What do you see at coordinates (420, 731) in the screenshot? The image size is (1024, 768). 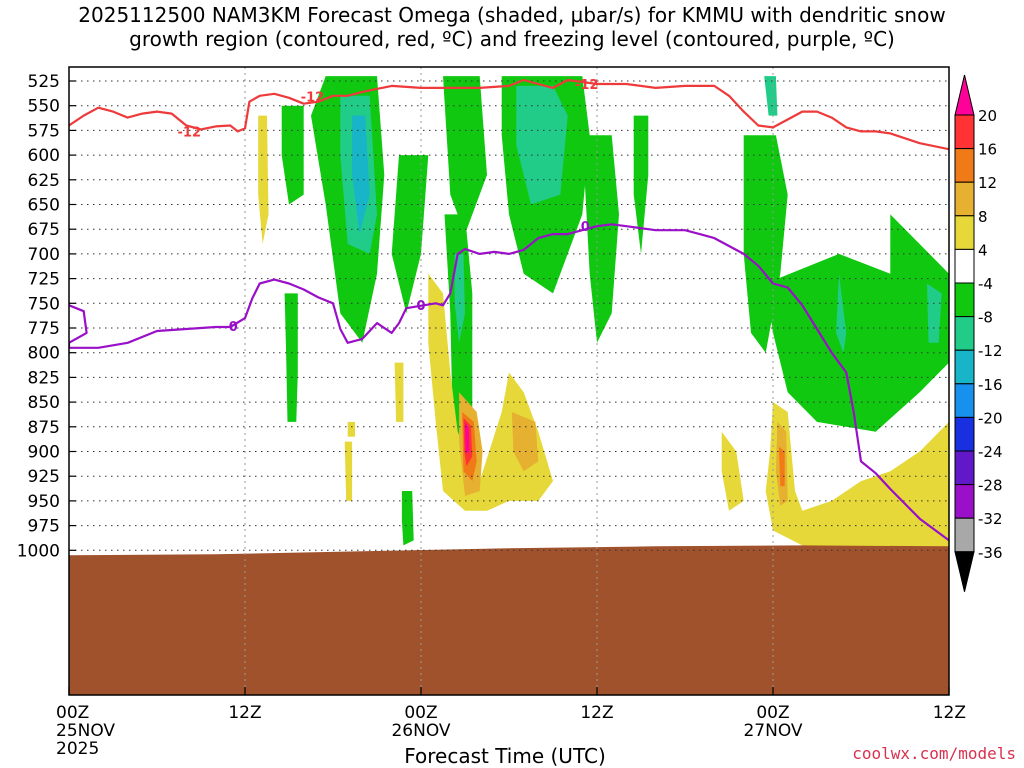 I see `x-tick-label-24-l2: 26NOV` at bounding box center [420, 731].